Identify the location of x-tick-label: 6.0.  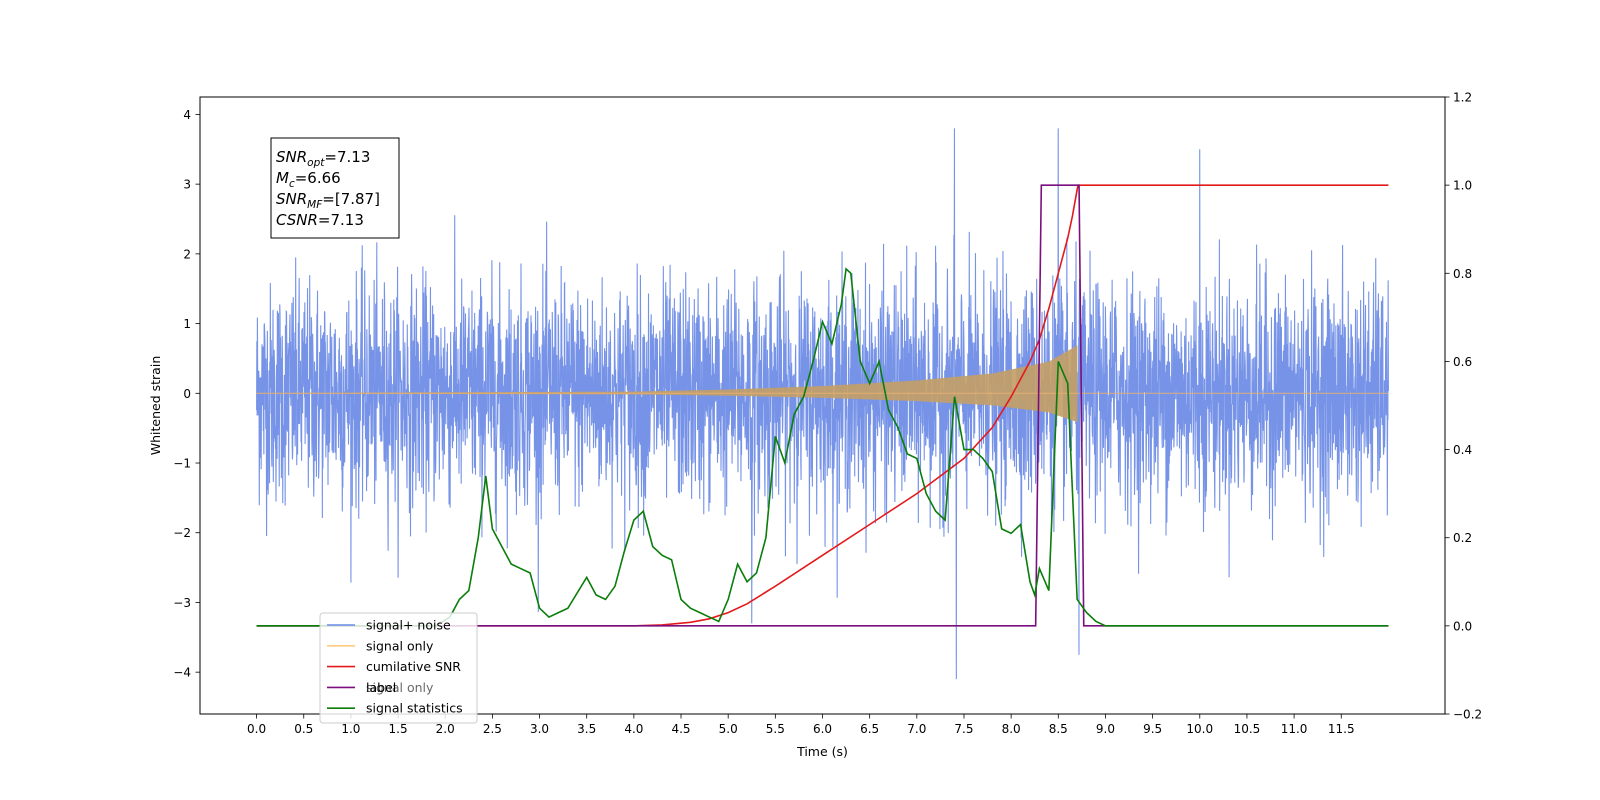
(822, 729).